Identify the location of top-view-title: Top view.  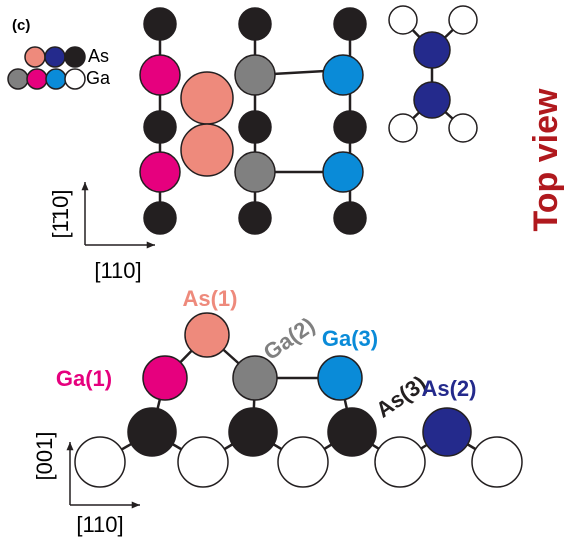
(546, 159).